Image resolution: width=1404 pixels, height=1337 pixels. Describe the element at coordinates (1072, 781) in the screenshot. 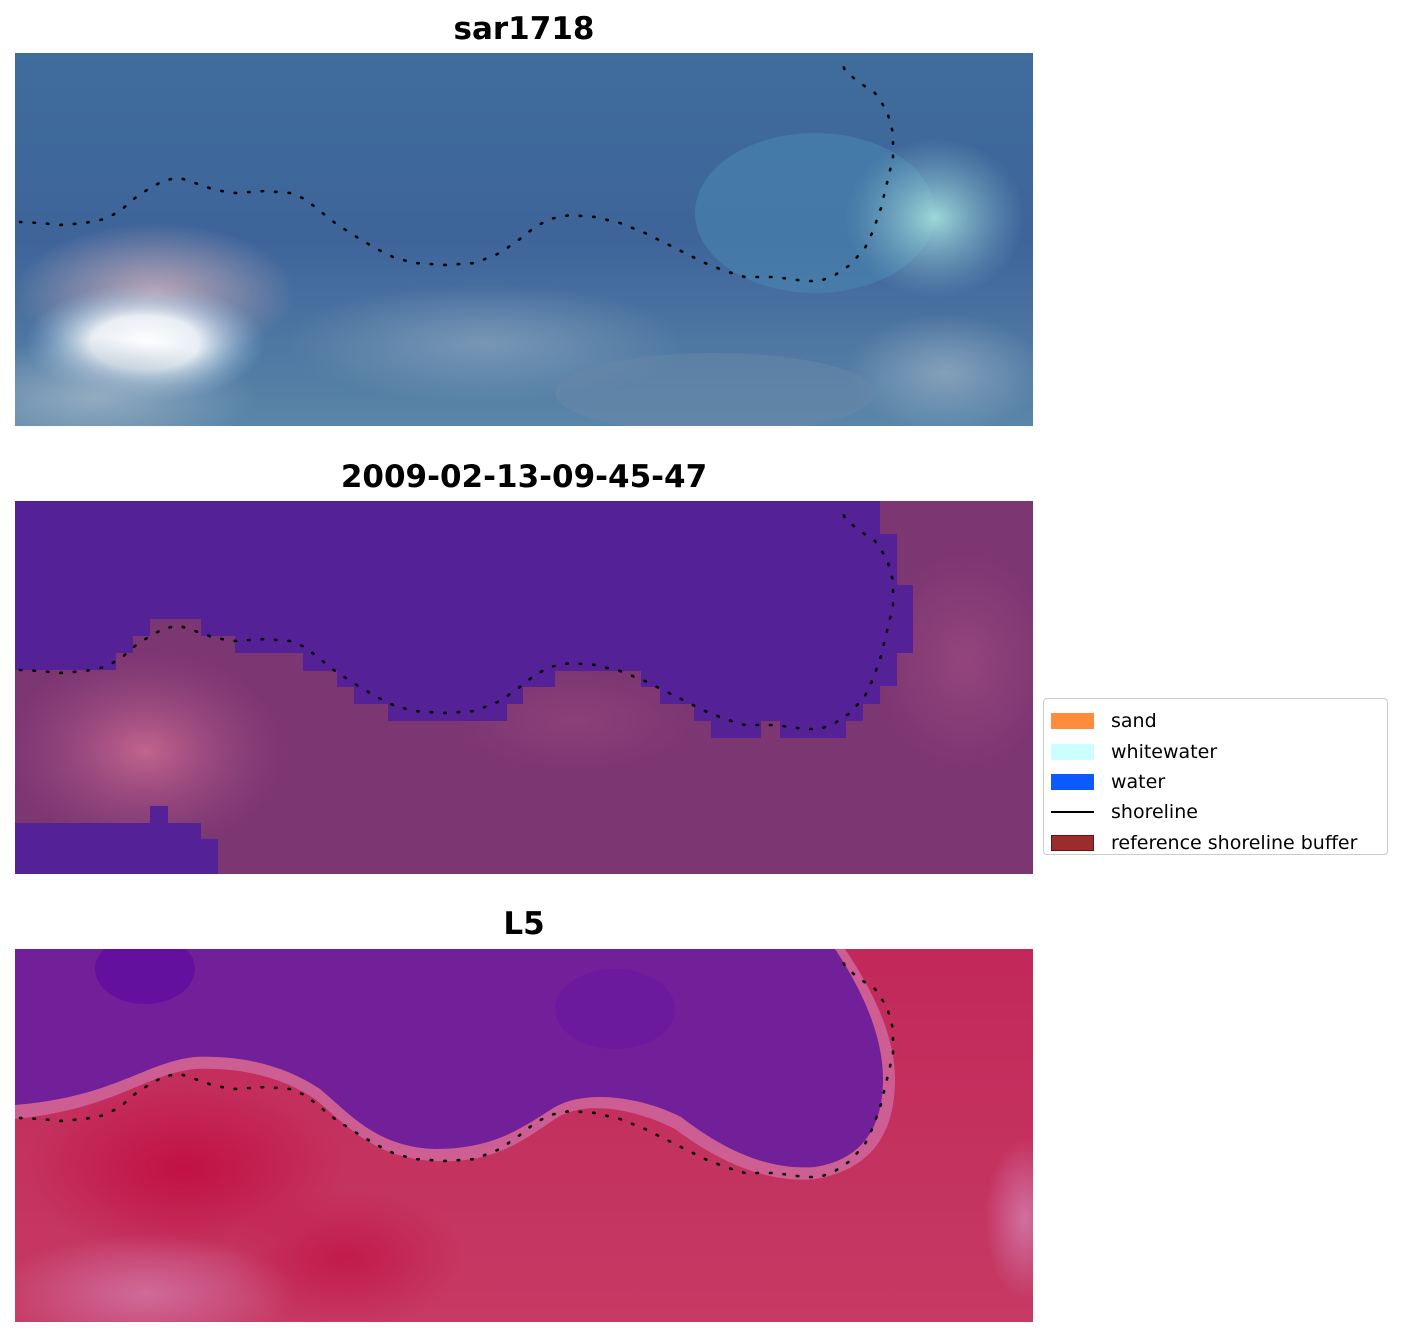

I see `water-swatch-icon` at that location.